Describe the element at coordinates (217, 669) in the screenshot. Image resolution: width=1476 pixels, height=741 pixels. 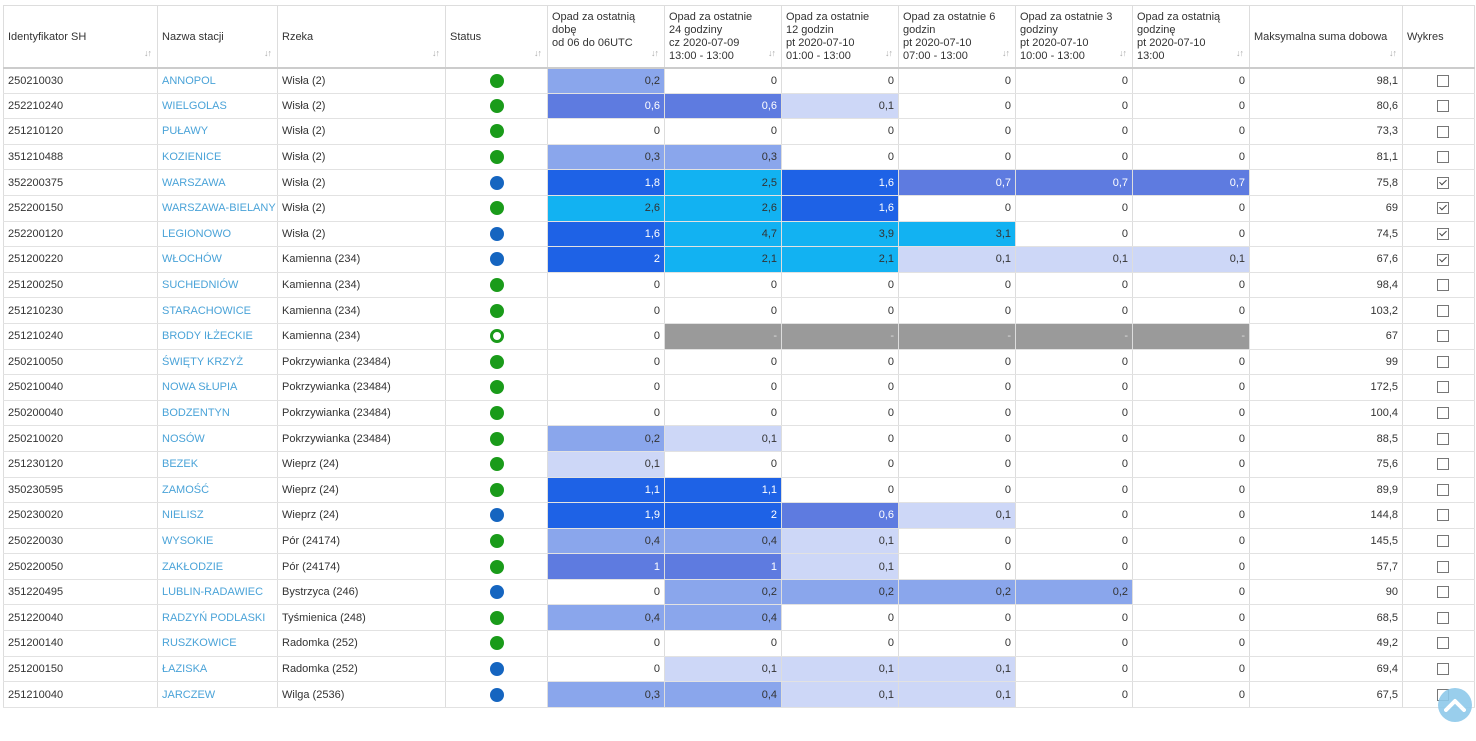
I see `station-name-link: ŁAZISKA` at that location.